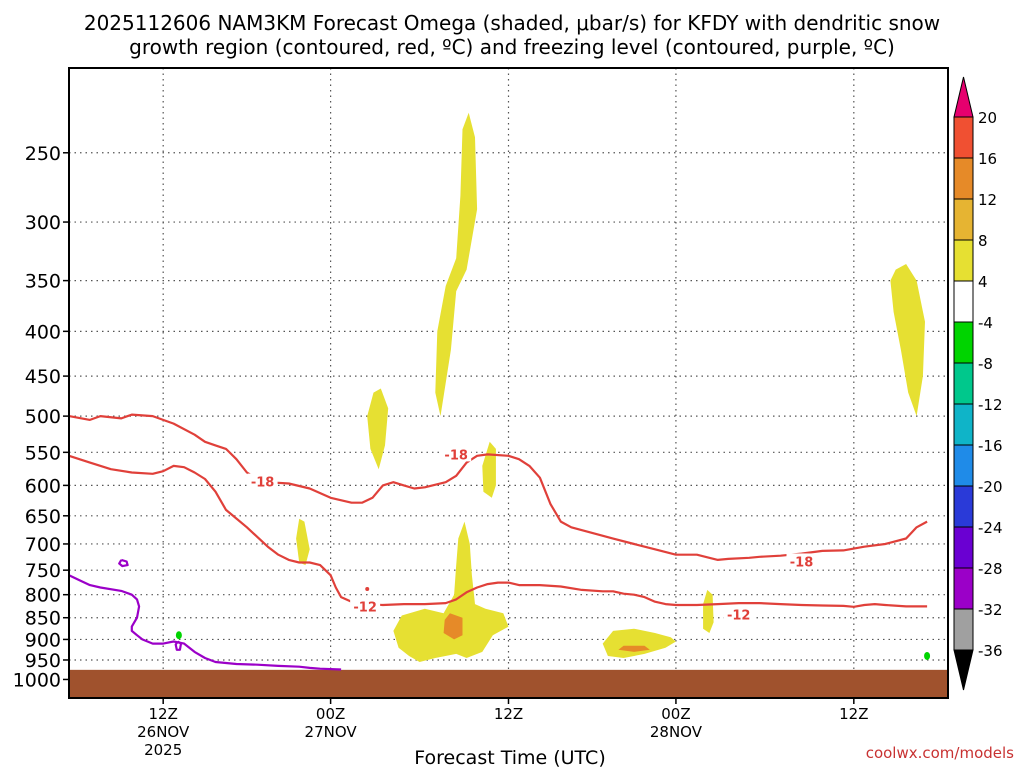 The height and width of the screenshot is (768, 1024). I want to click on colorbar-label: -20, so click(990, 487).